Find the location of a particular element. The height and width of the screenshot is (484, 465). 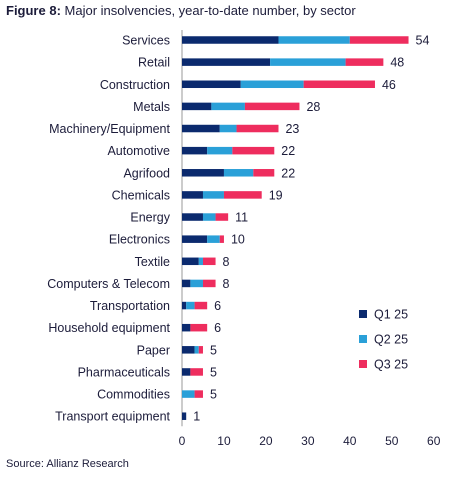

total-label: 54 is located at coordinates (423, 41).